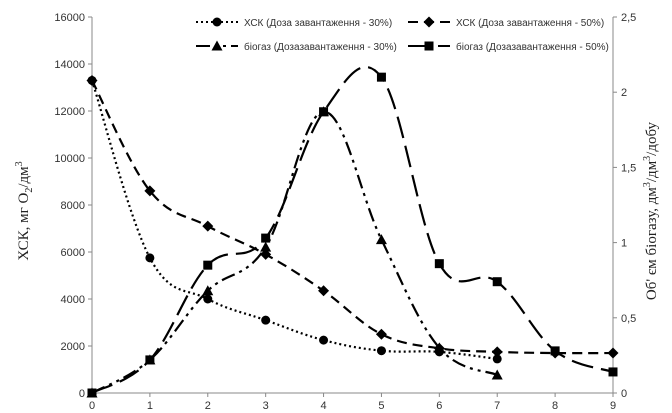  Describe the element at coordinates (628, 319) in the screenshot. I see `y-right-tick-label: 0,5` at that location.